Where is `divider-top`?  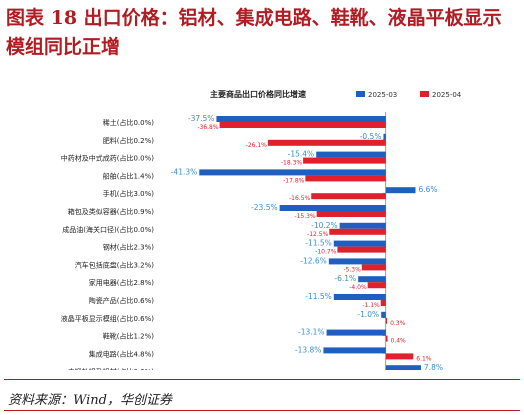 divider-top is located at coordinates (262, 379).